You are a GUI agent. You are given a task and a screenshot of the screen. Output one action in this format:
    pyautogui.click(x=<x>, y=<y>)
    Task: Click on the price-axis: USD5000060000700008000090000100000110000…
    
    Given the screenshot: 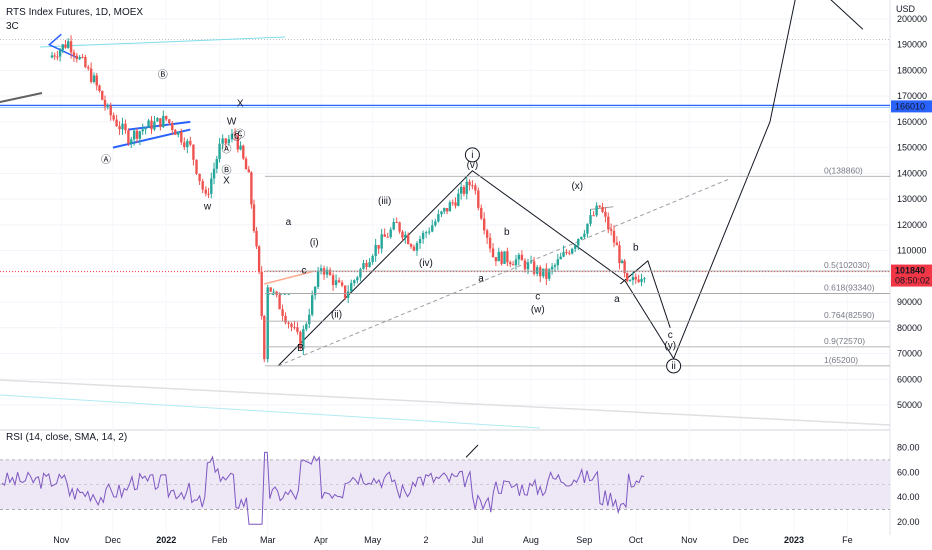 What is the action you would take?
    pyautogui.click(x=911, y=207)
    